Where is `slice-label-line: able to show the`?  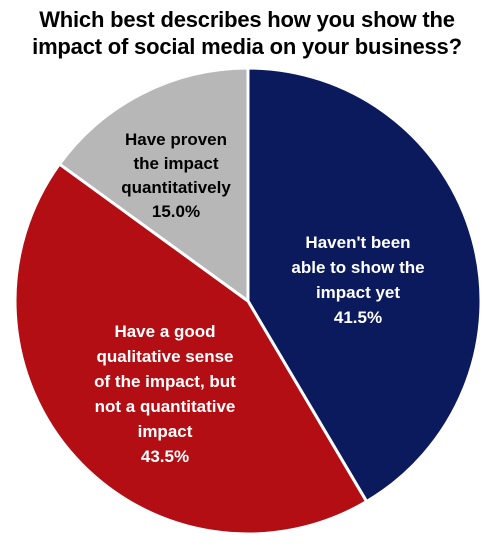
slice-label-line: able to show the is located at coordinates (357, 267).